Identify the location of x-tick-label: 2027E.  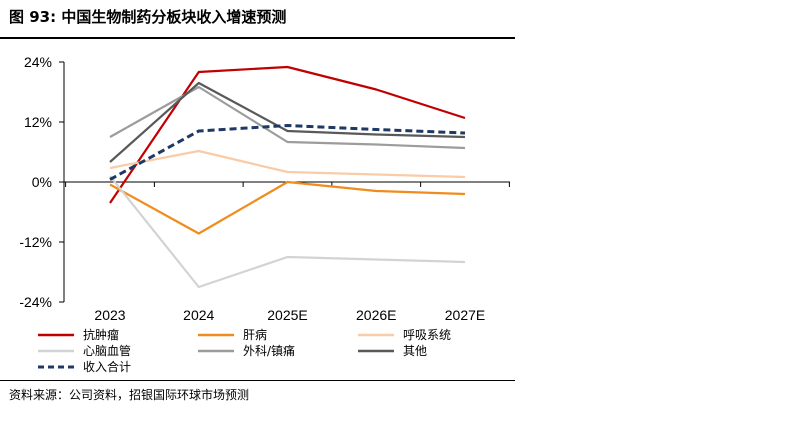
(465, 315).